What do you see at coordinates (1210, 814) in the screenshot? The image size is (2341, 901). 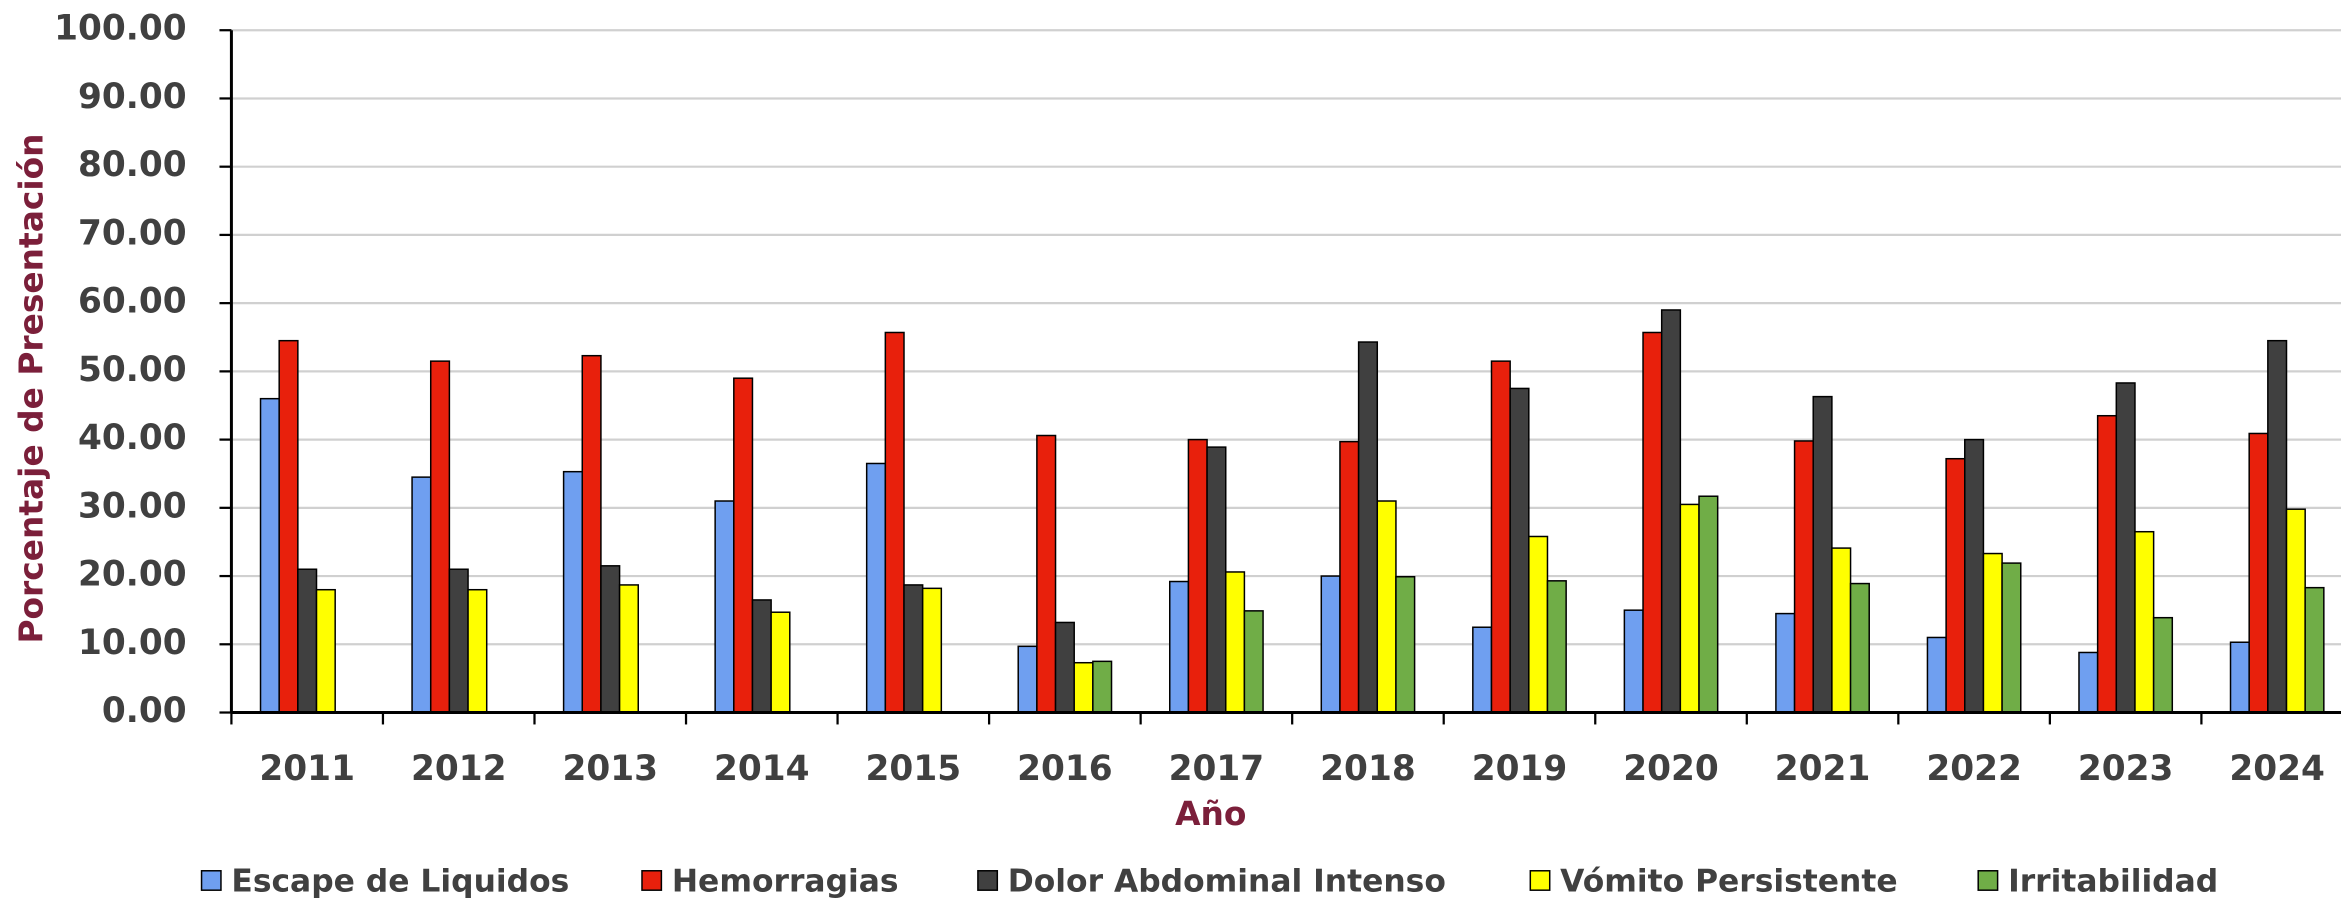 I see `x-axis-label: Año` at bounding box center [1210, 814].